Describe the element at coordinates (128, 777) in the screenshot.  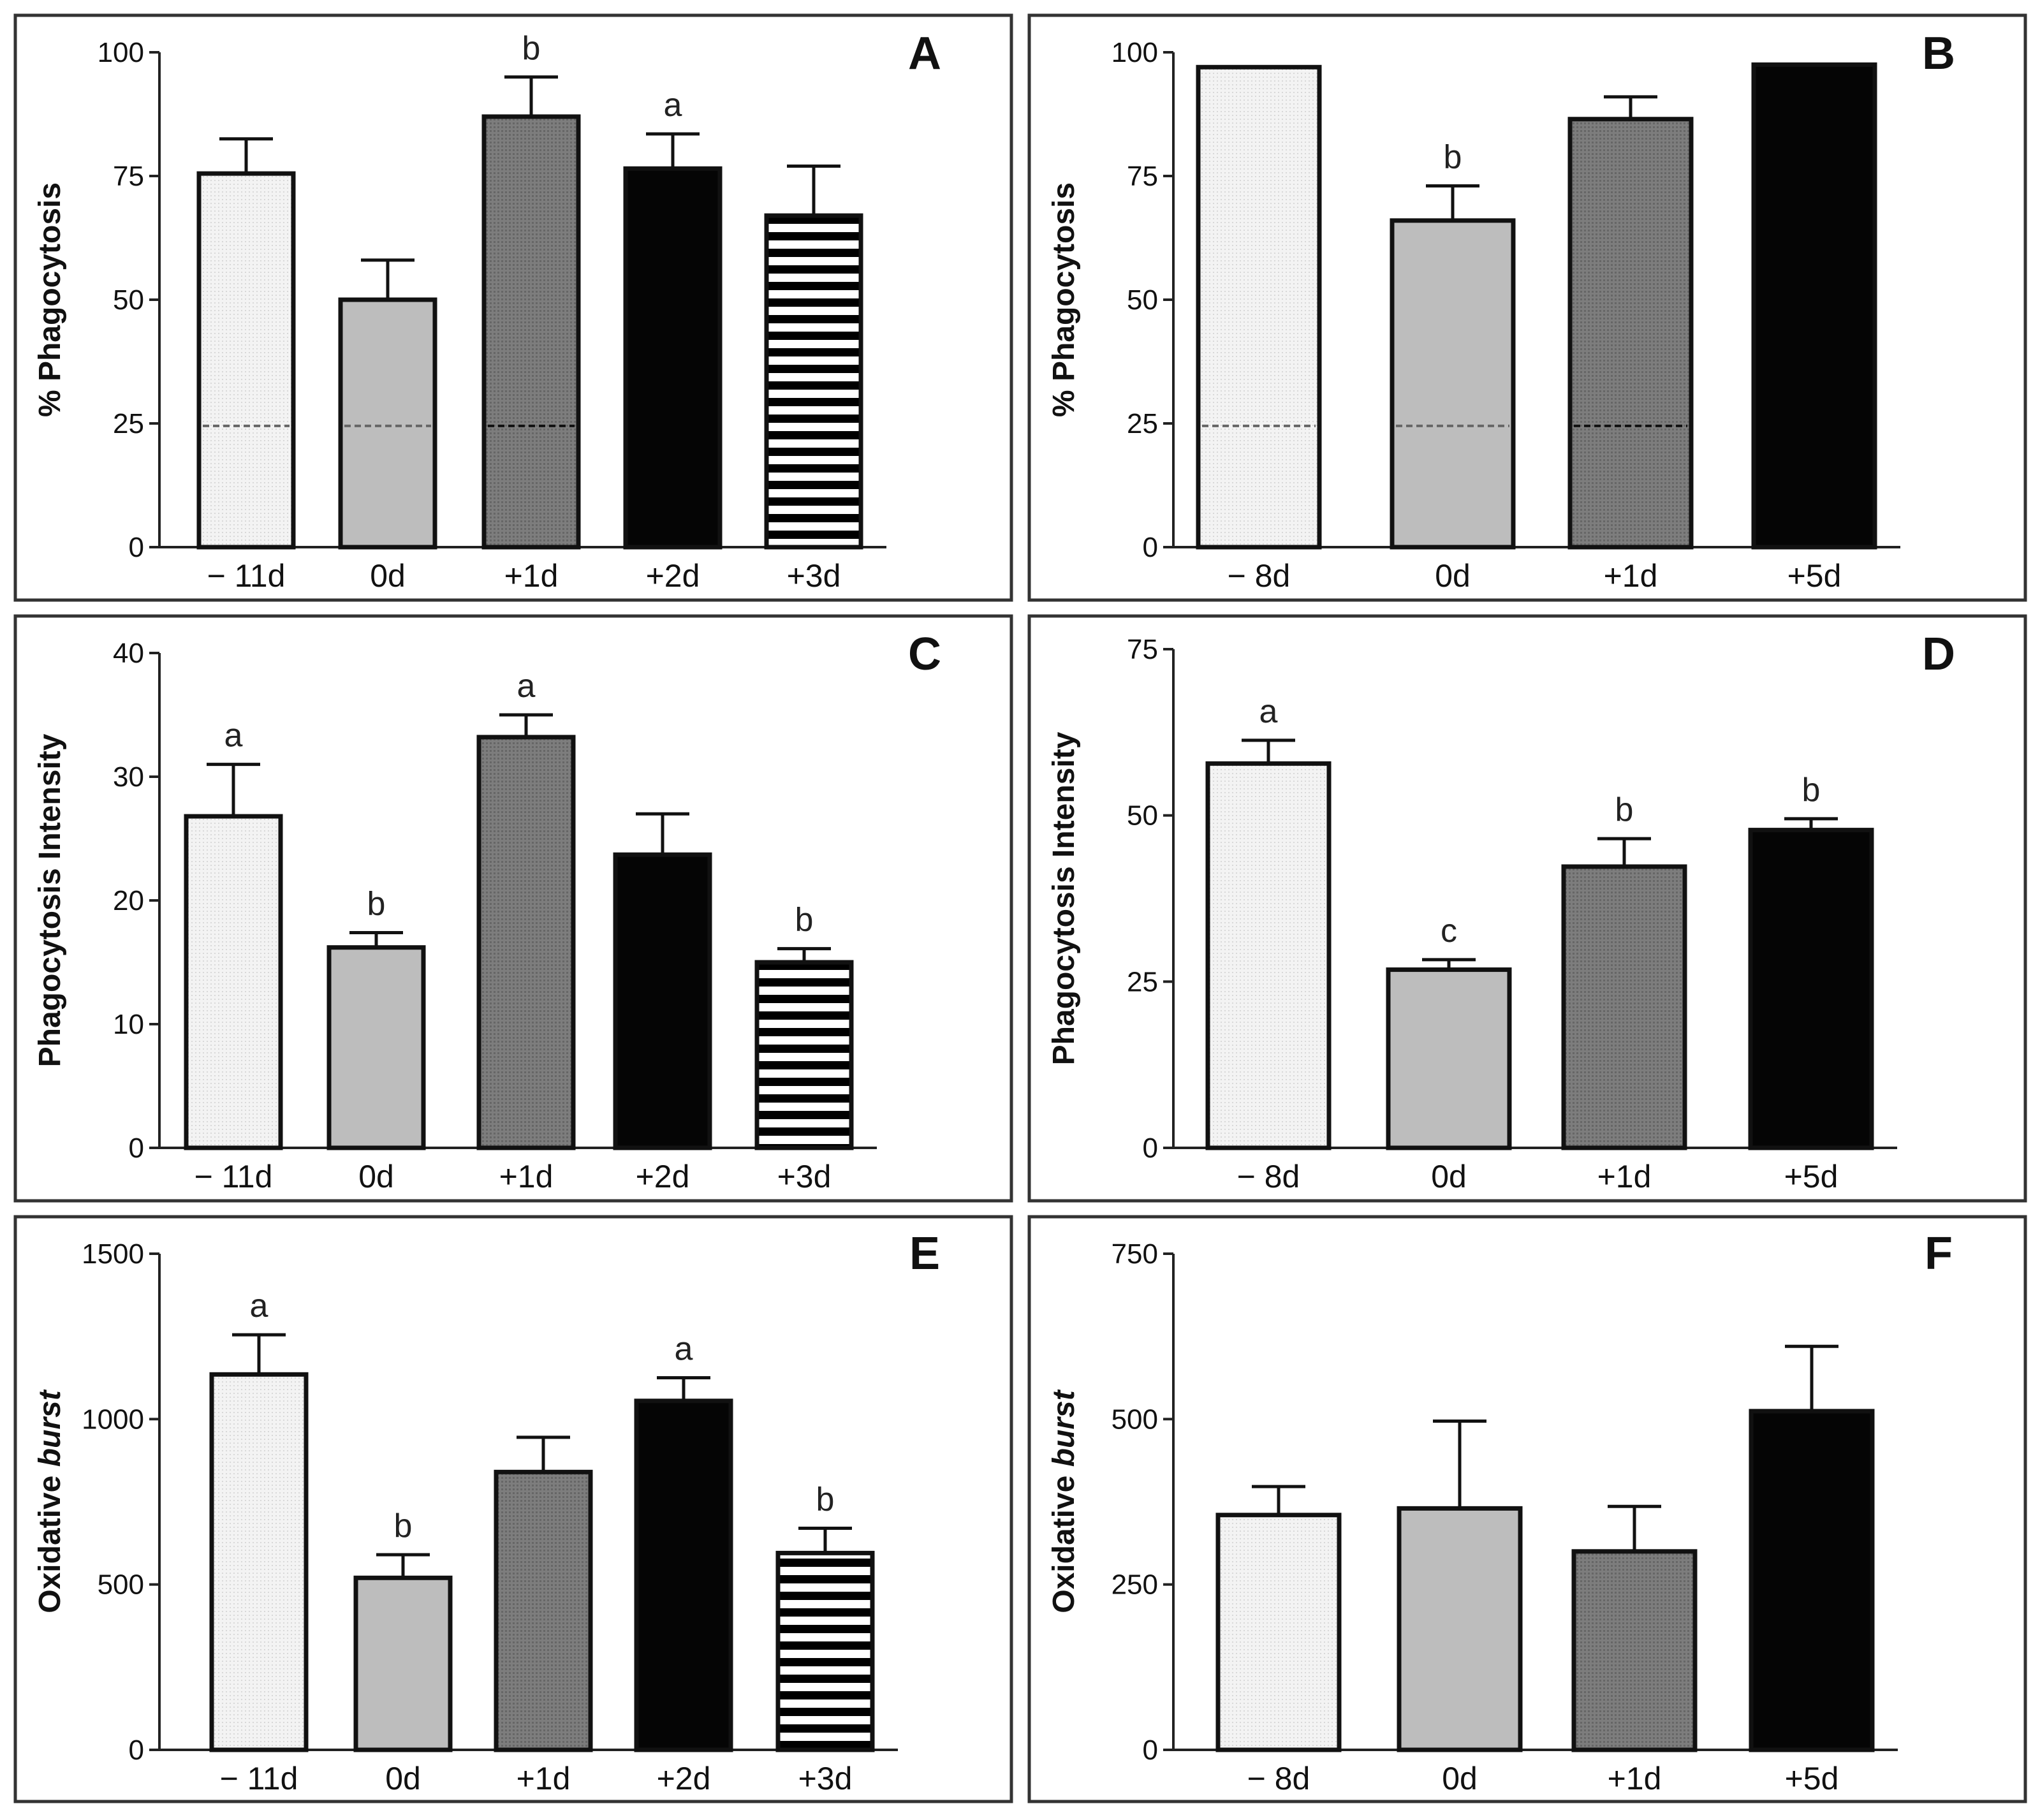
I see `y-tick-label: 30` at that location.